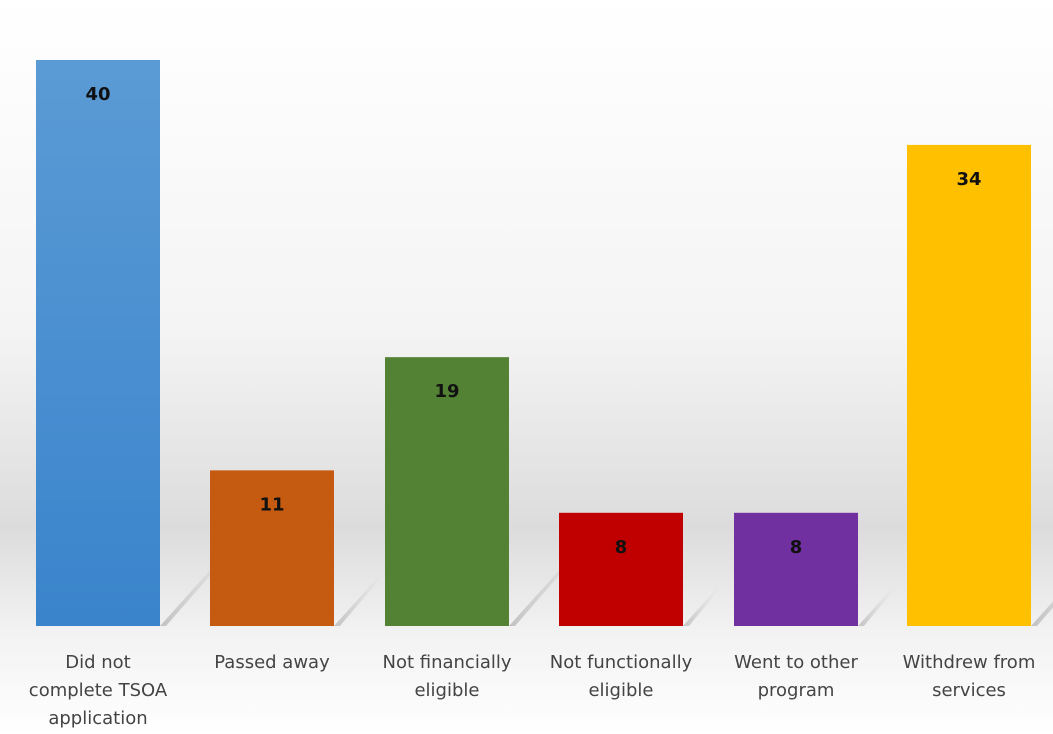  I want to click on data-label: 40, so click(97, 94).